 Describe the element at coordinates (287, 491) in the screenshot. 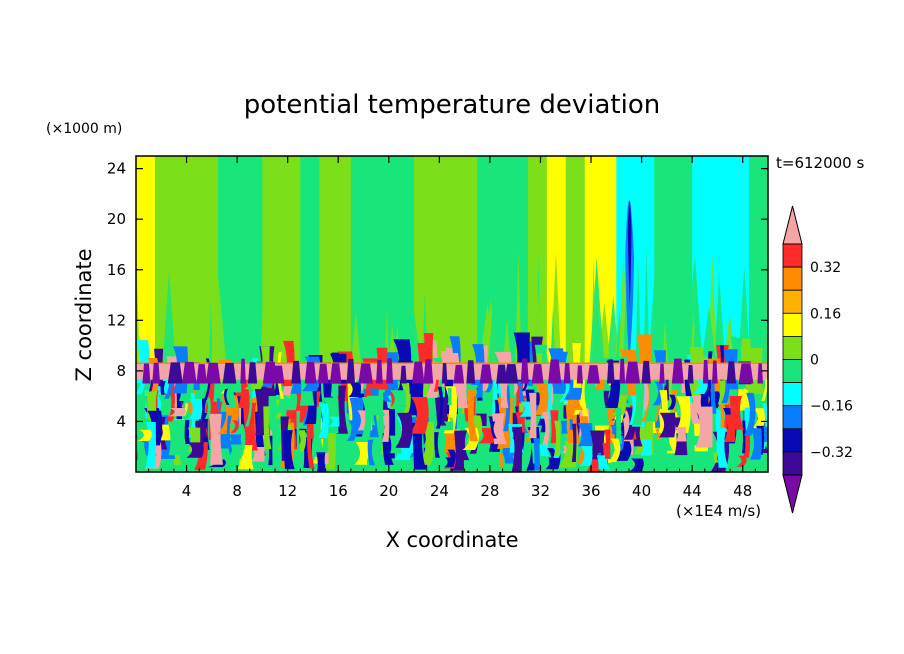

I see `x-tick-label: 12` at that location.